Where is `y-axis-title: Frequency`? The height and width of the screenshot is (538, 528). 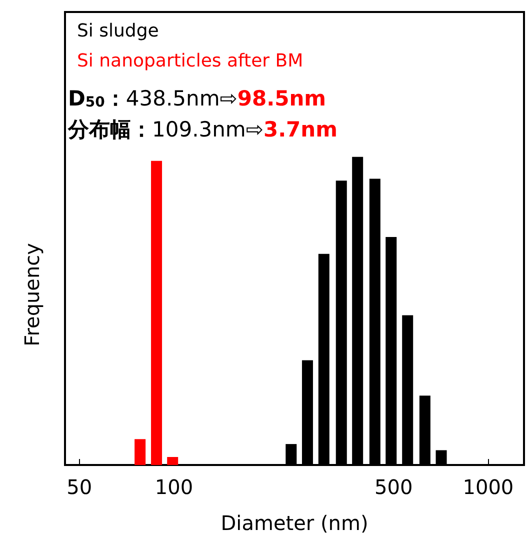
y-axis-title: Frequency is located at coordinates (32, 294).